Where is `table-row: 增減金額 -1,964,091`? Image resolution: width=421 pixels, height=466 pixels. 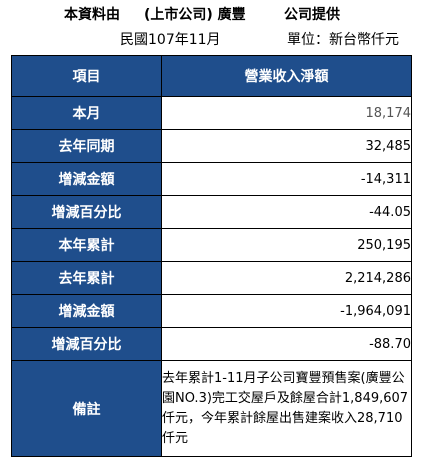 table-row: 增減金額 -1,964,091 is located at coordinates (211, 311).